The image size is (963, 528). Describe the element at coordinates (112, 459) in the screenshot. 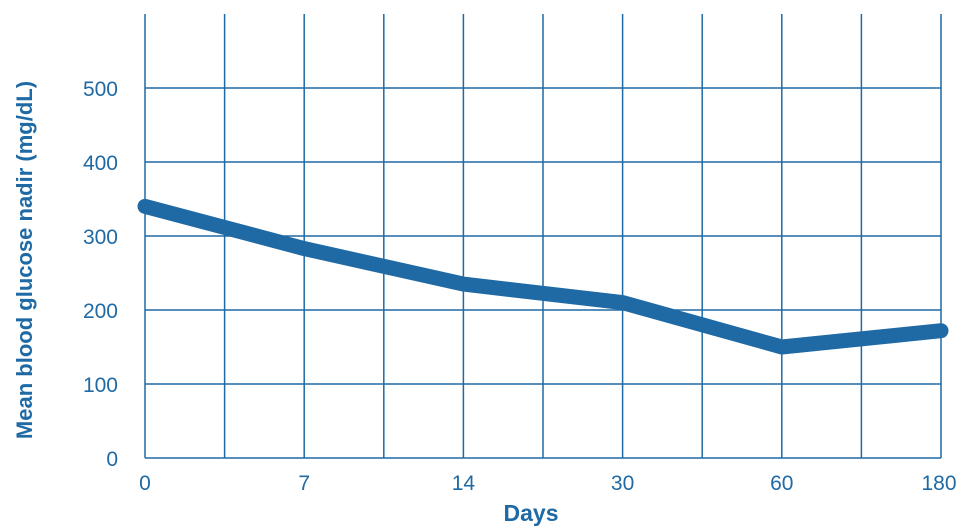

I see `y-tick-label: 0` at that location.